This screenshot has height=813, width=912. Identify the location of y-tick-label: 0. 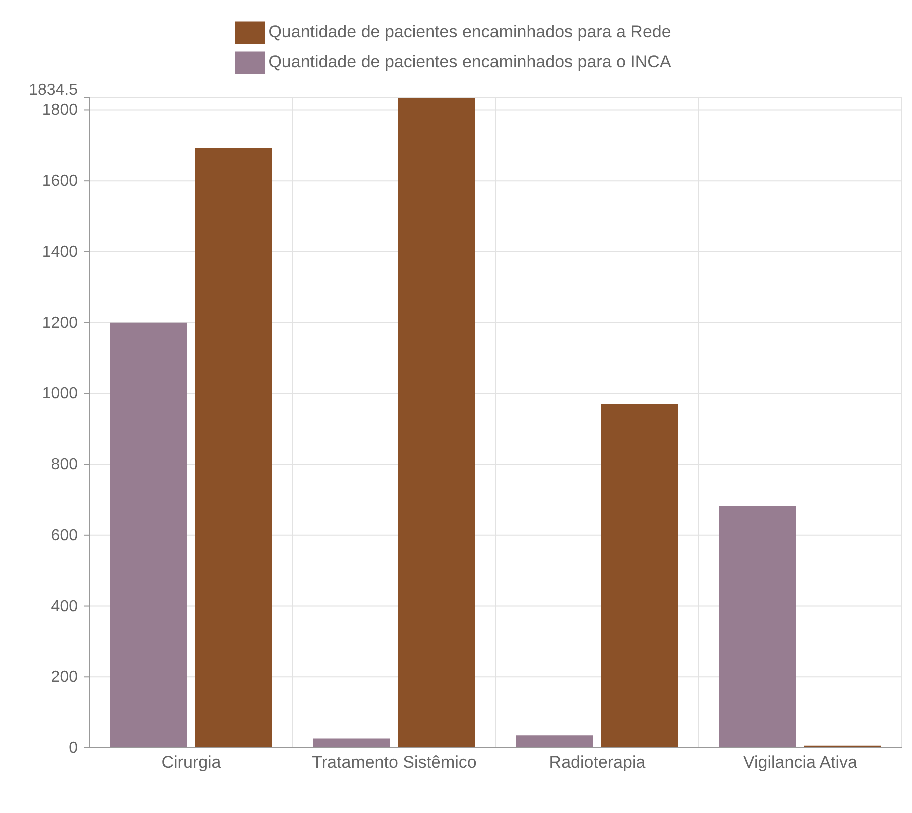
(73, 748).